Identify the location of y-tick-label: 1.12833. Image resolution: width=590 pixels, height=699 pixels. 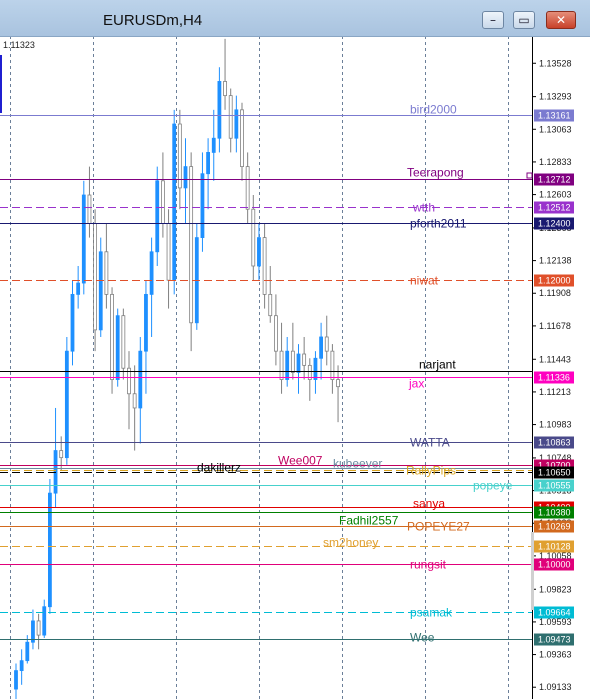
(555, 162).